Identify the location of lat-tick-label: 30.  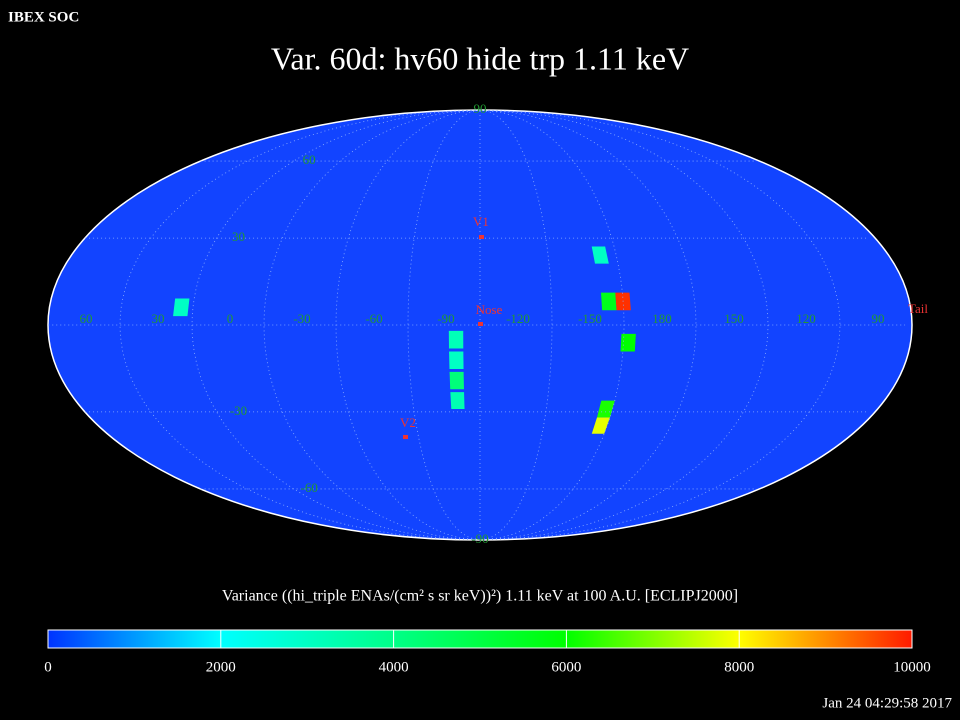
(238, 236).